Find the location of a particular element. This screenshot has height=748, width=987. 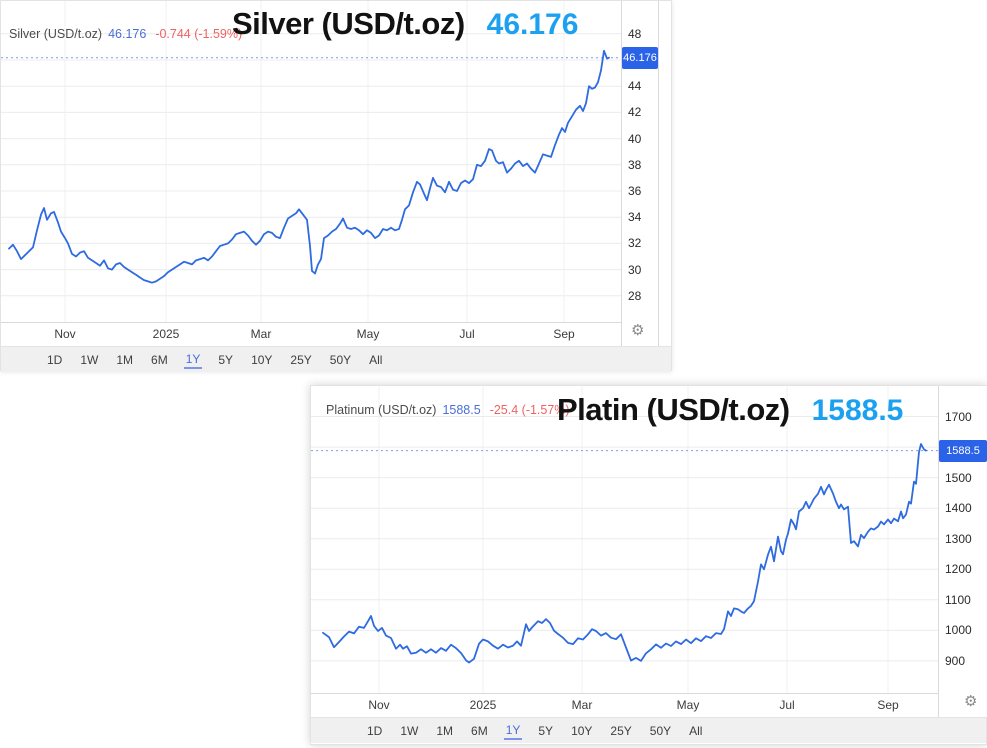

platinum-title-text: Platin (USD/t.oz) is located at coordinates (673, 409).